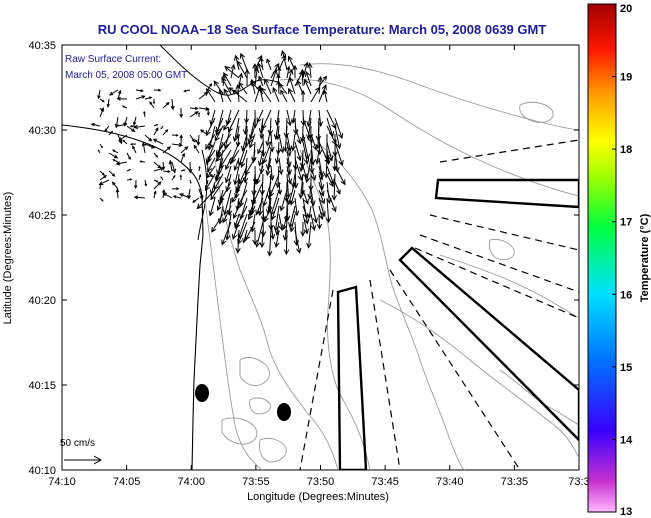 Image resolution: width=651 pixels, height=518 pixels. I want to click on marker-dot, so click(284, 412).